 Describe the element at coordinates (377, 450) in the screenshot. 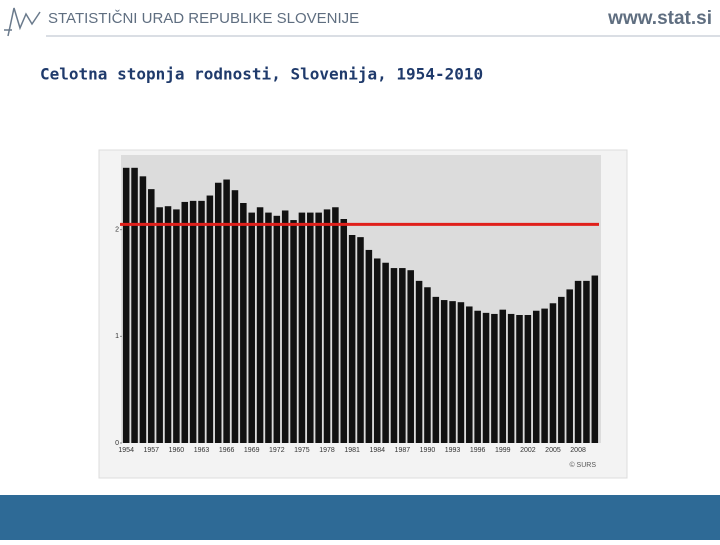

I see `x-tick-label: 1984` at that location.